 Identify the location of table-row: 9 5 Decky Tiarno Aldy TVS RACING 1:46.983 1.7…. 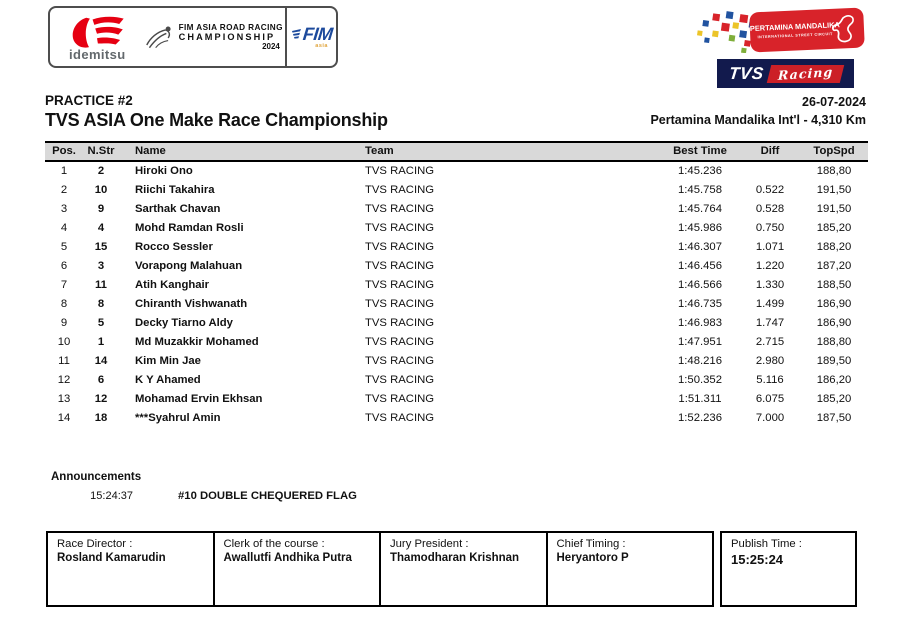
(456, 323).